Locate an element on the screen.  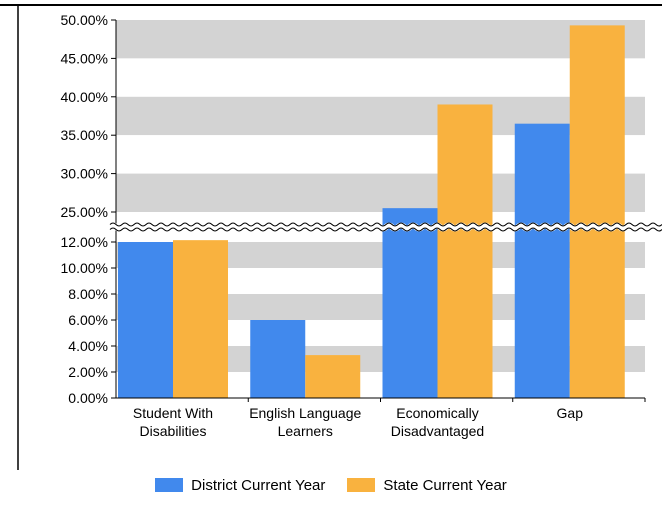
legend: District Current Year State Current Year is located at coordinates (331, 485).